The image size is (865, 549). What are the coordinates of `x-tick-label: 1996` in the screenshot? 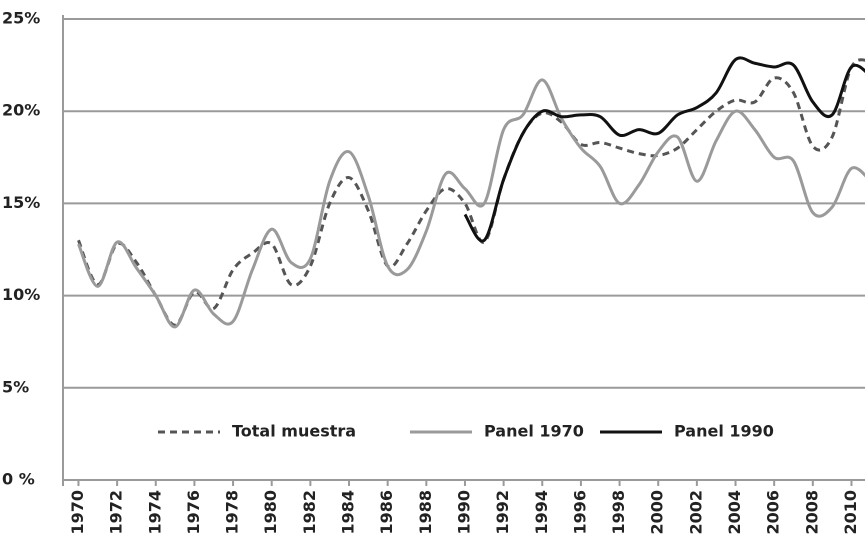 It's located at (579, 512).